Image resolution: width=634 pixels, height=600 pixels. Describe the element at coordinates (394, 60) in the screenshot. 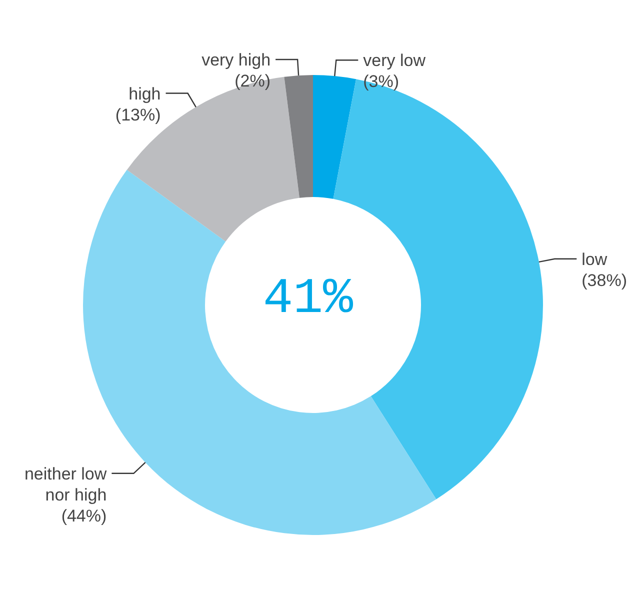

I see `slice-label: very low` at that location.